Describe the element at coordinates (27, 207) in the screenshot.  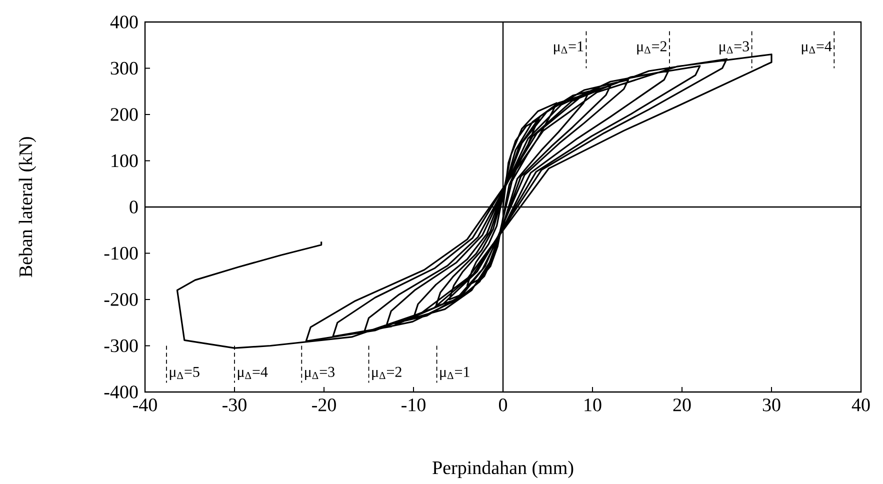
I see `y-axis-title: Beban lateral (kN)` at that location.